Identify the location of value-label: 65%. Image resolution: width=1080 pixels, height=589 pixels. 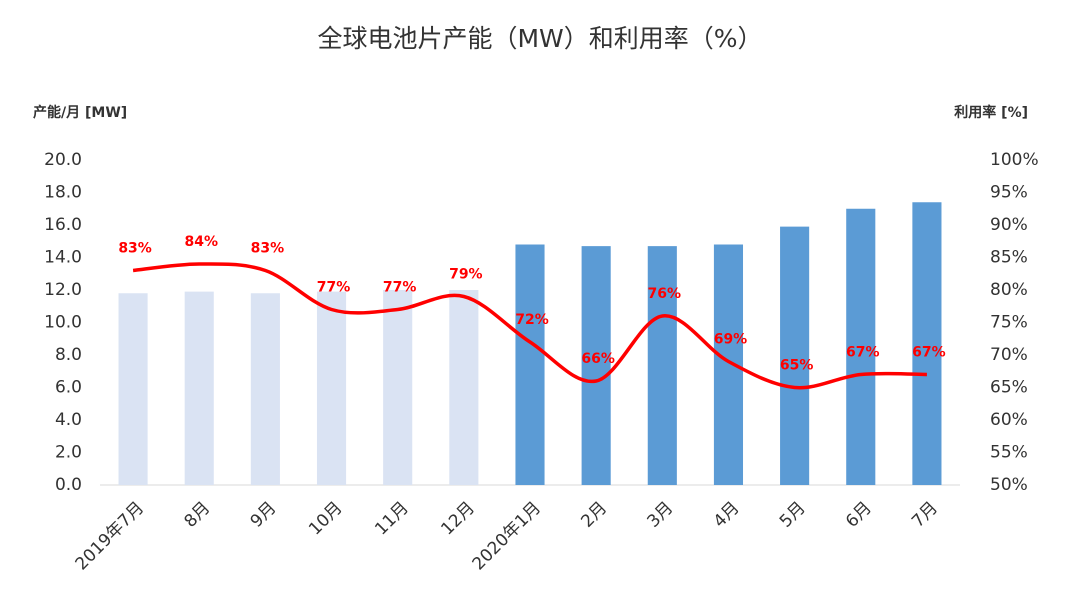
(797, 366).